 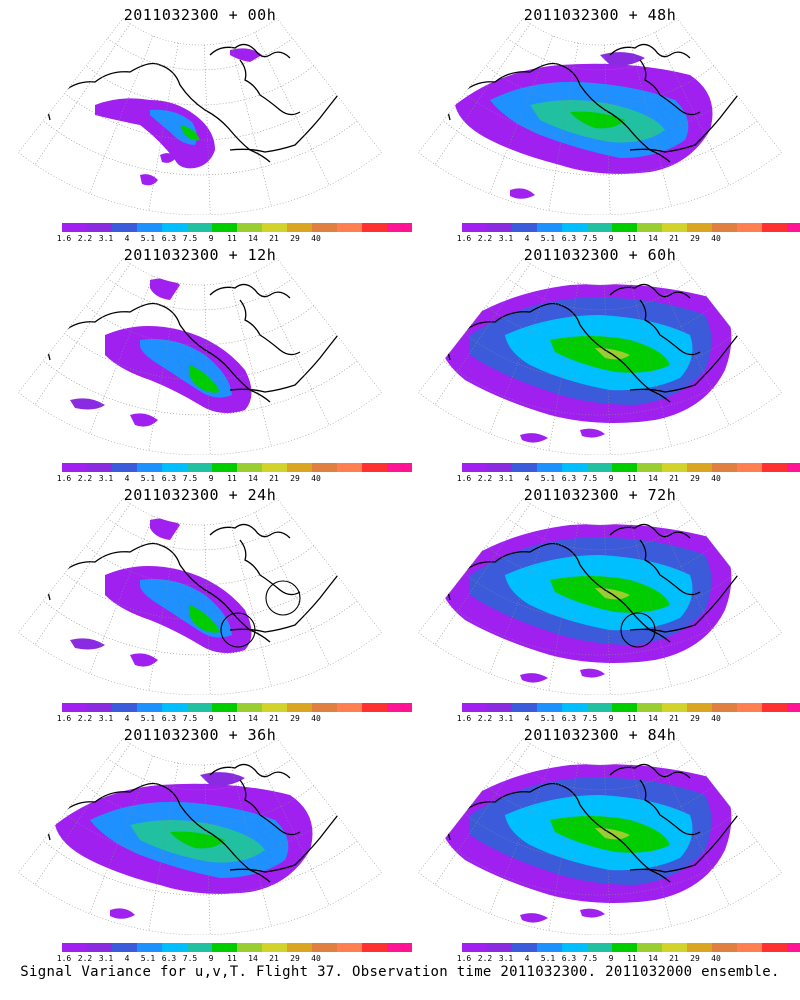 What do you see at coordinates (283, 598) in the screenshot?
I see `observation-circle` at bounding box center [283, 598].